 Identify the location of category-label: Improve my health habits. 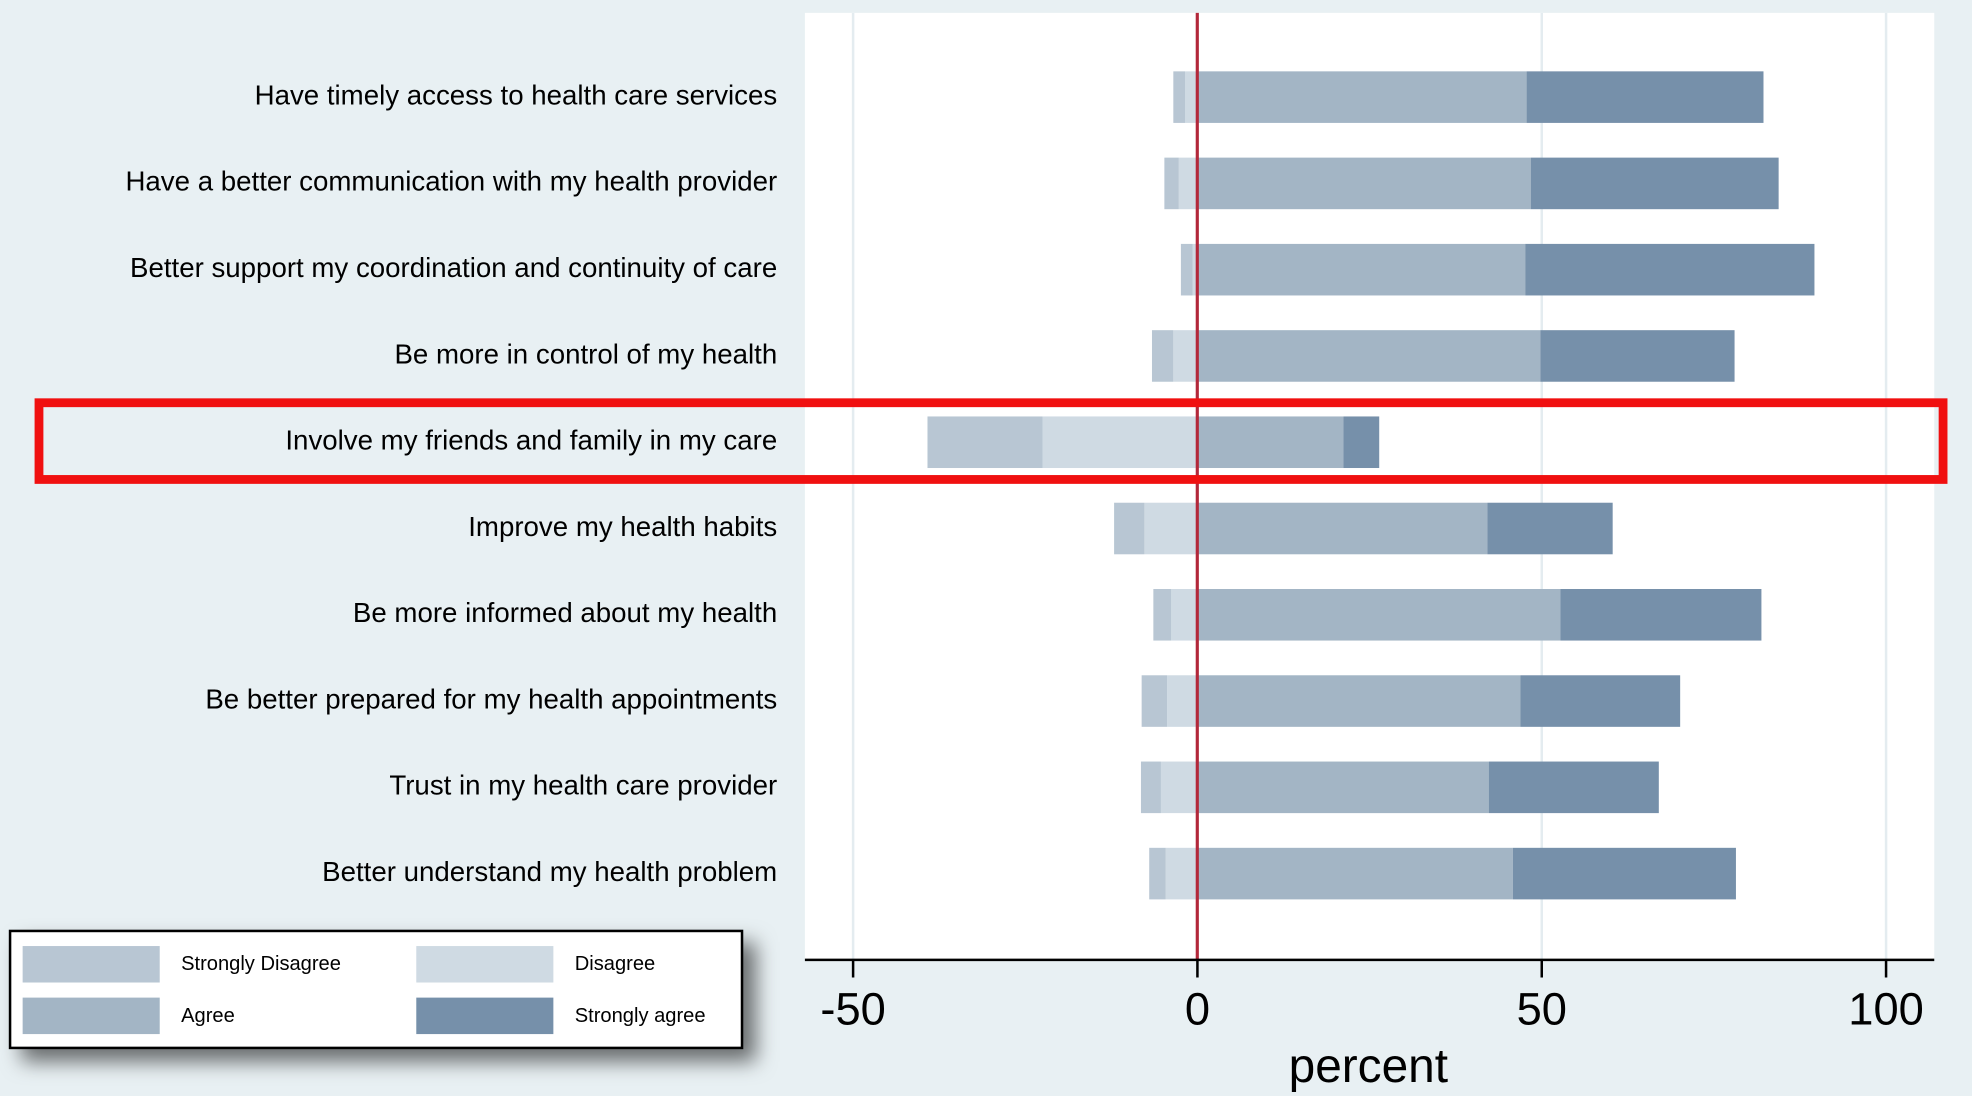
(622, 526).